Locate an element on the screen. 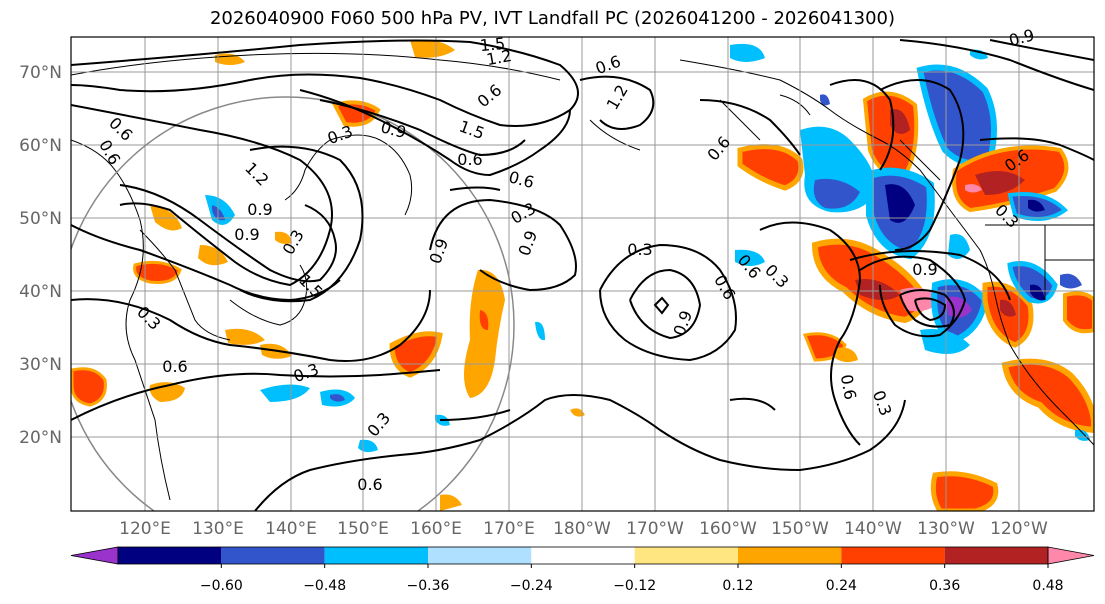 The height and width of the screenshot is (604, 1105). colorbar-tick-label: −0.60 is located at coordinates (221, 586).